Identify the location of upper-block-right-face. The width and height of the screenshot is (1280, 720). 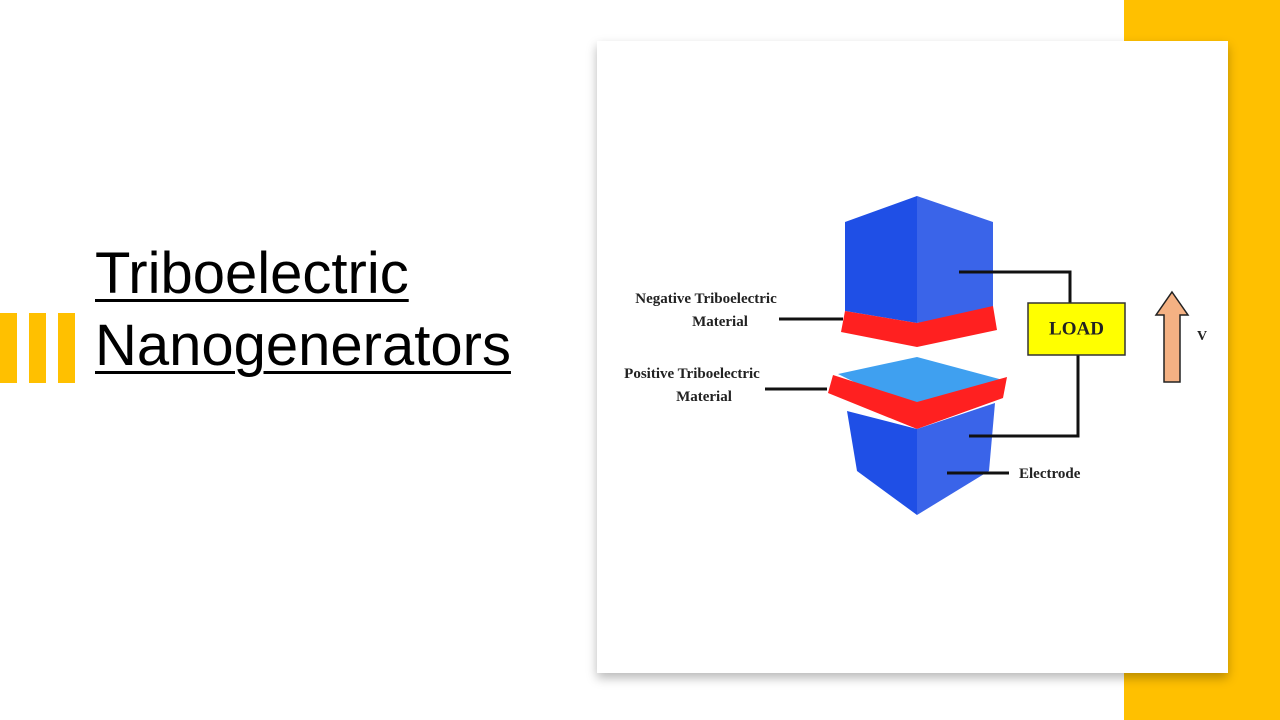
(955, 259).